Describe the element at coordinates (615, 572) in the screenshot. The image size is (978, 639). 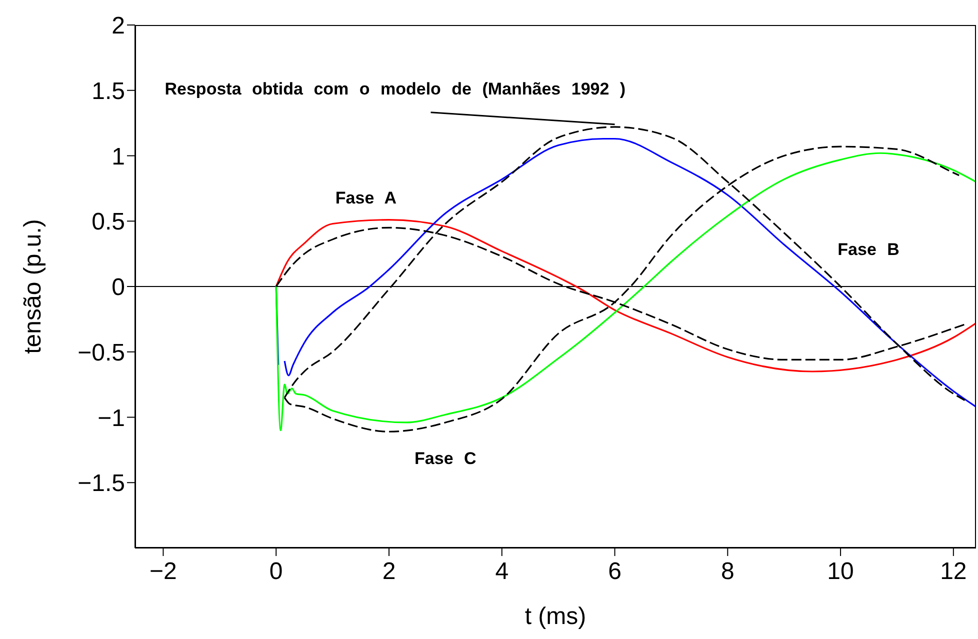
I see `x-tick-label: 6` at that location.